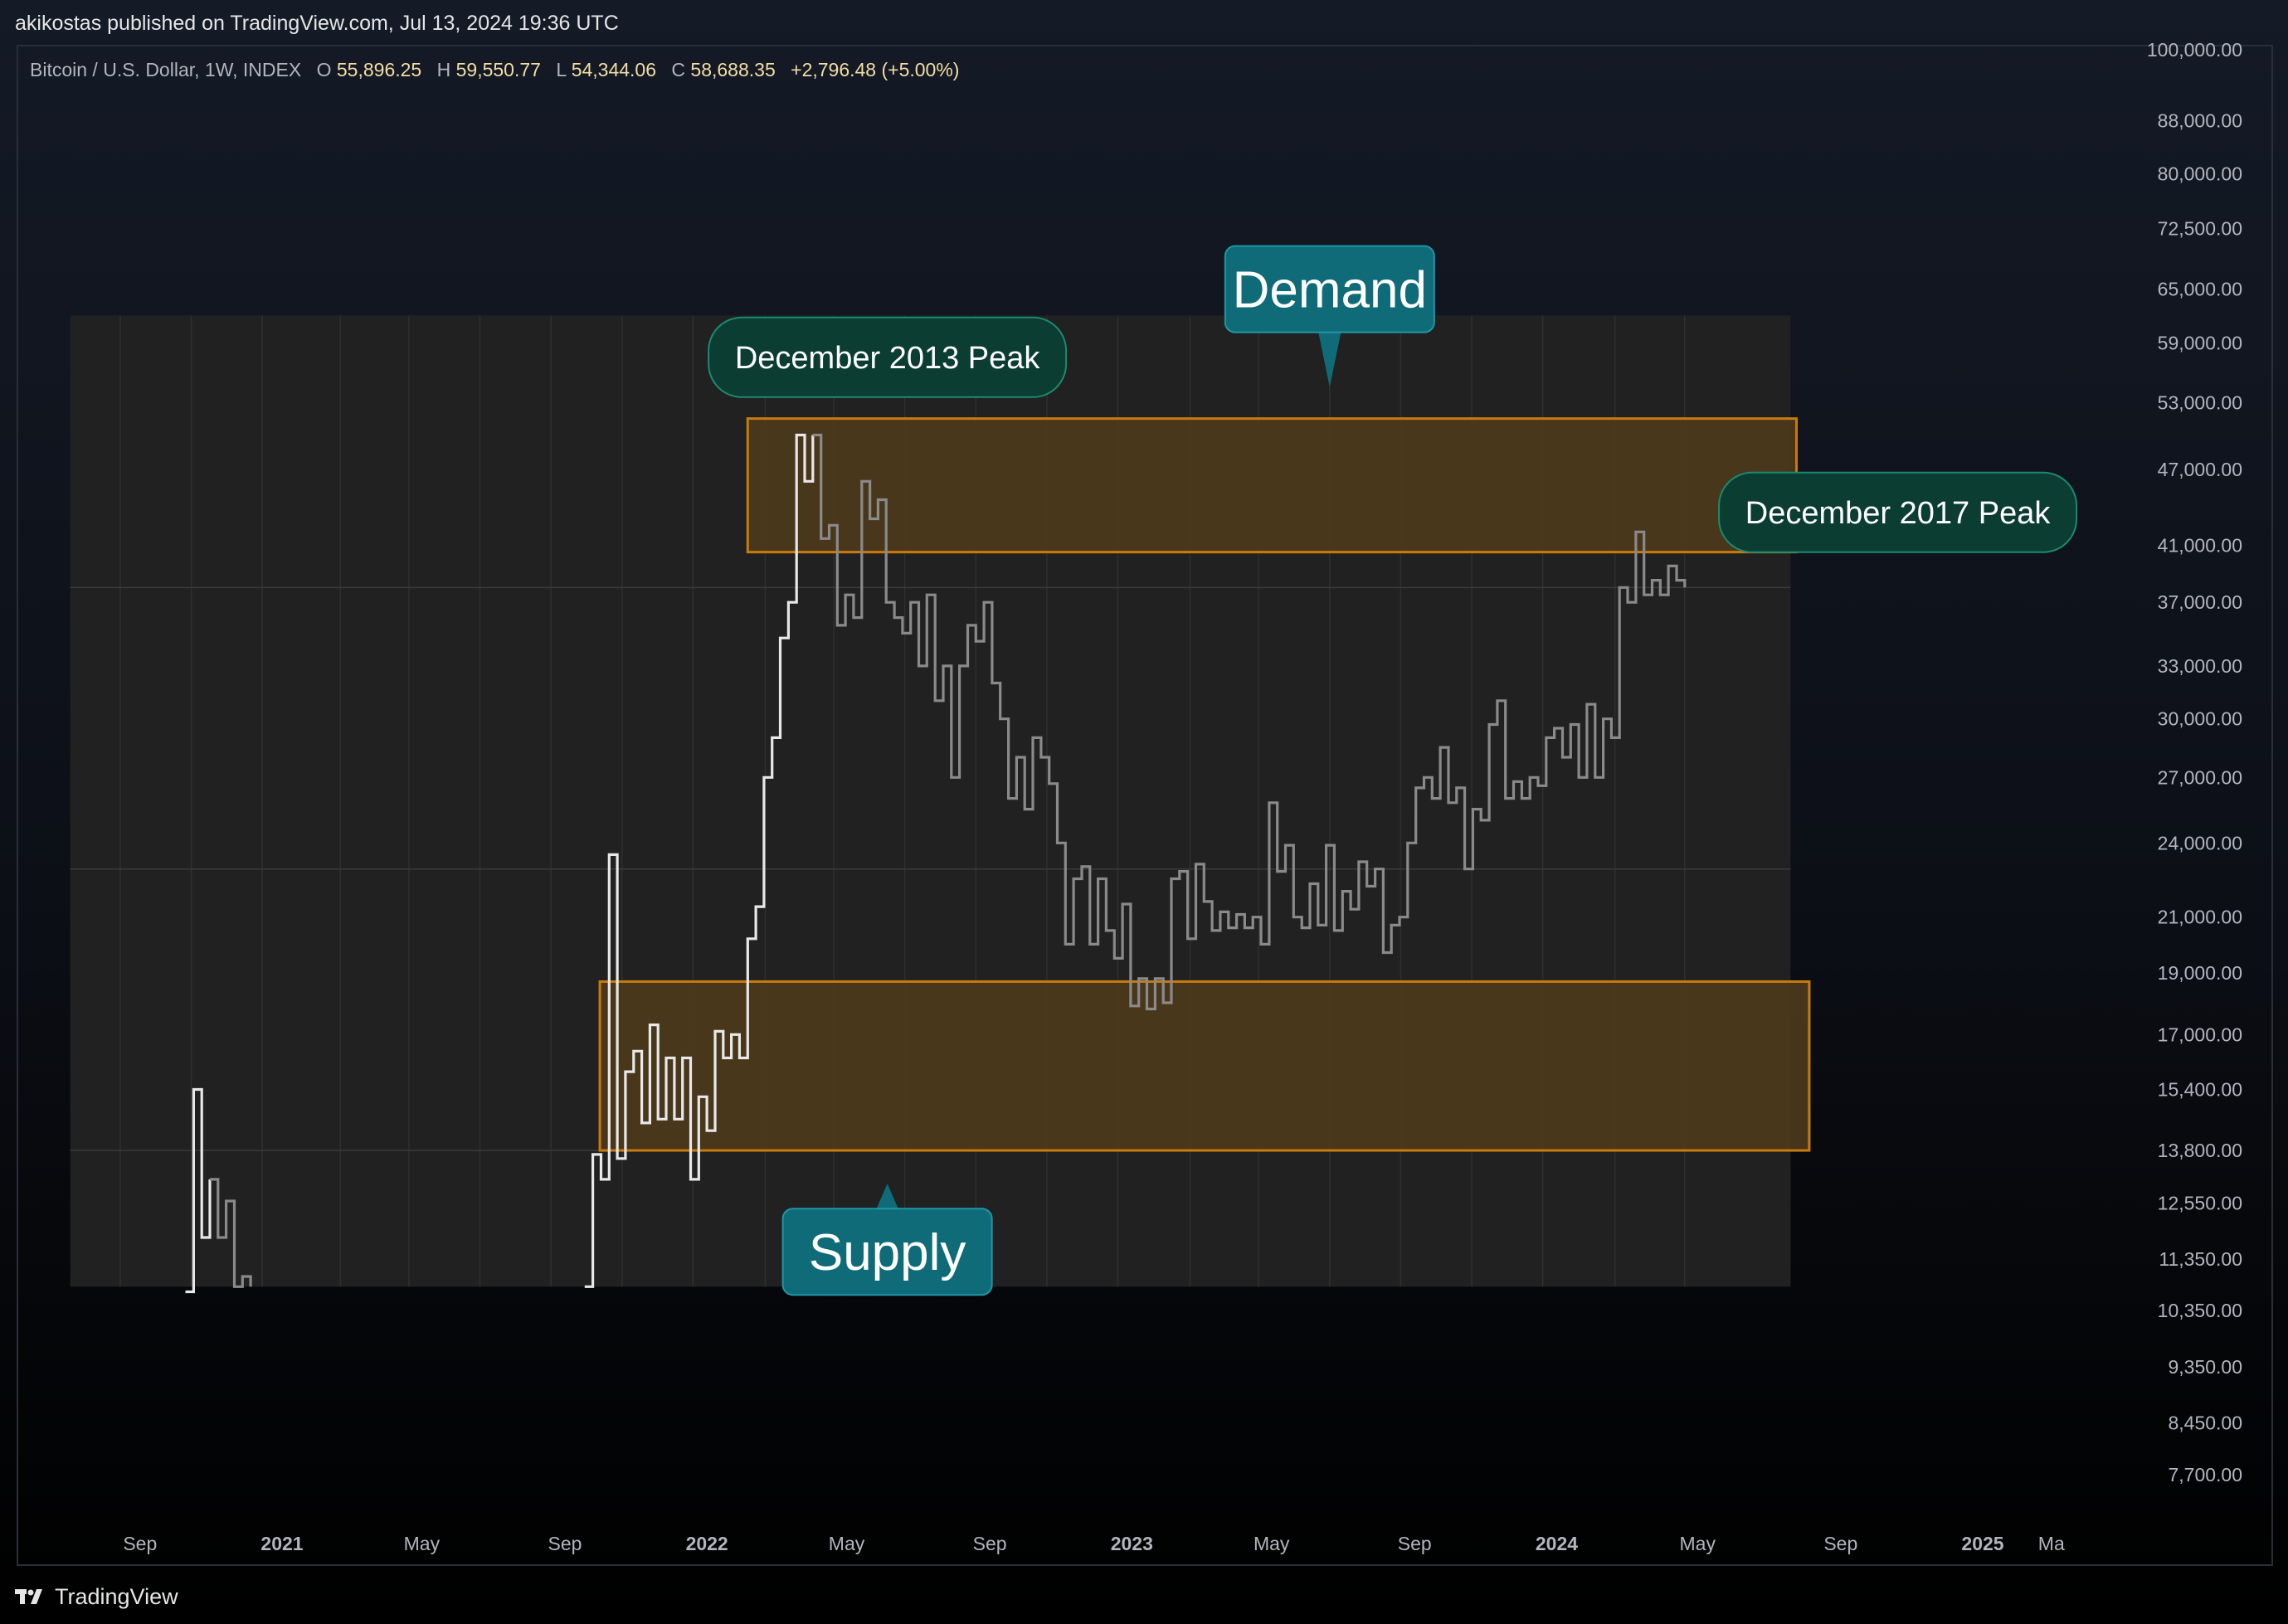 The height and width of the screenshot is (1624, 2288). I want to click on legend-low-value: 54,344.06, so click(614, 69).